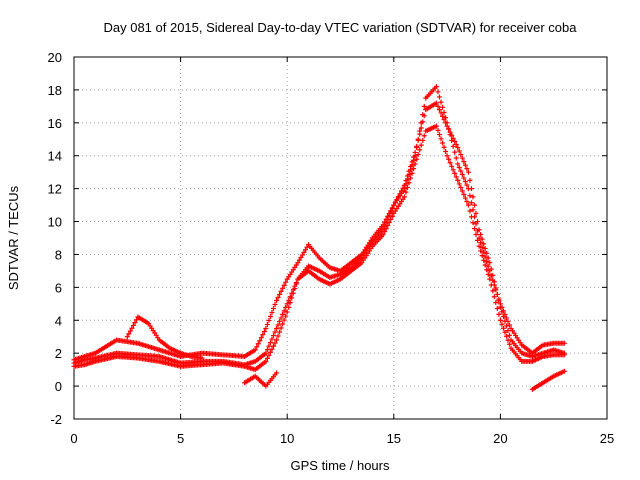 Image resolution: width=640 pixels, height=480 pixels. I want to click on series-track-e, so click(261, 379).